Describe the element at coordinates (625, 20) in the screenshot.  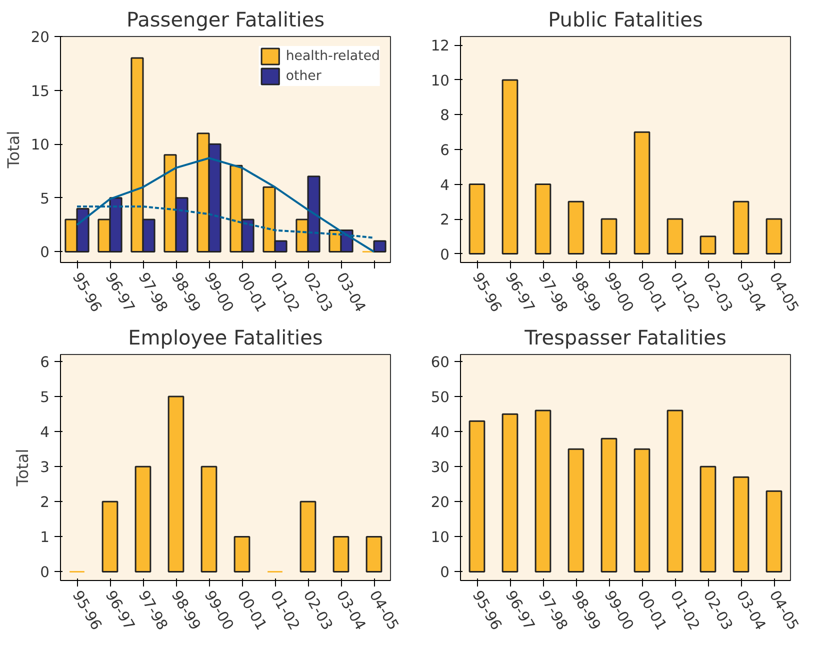
I see `chart-title: Public Fatalities` at that location.